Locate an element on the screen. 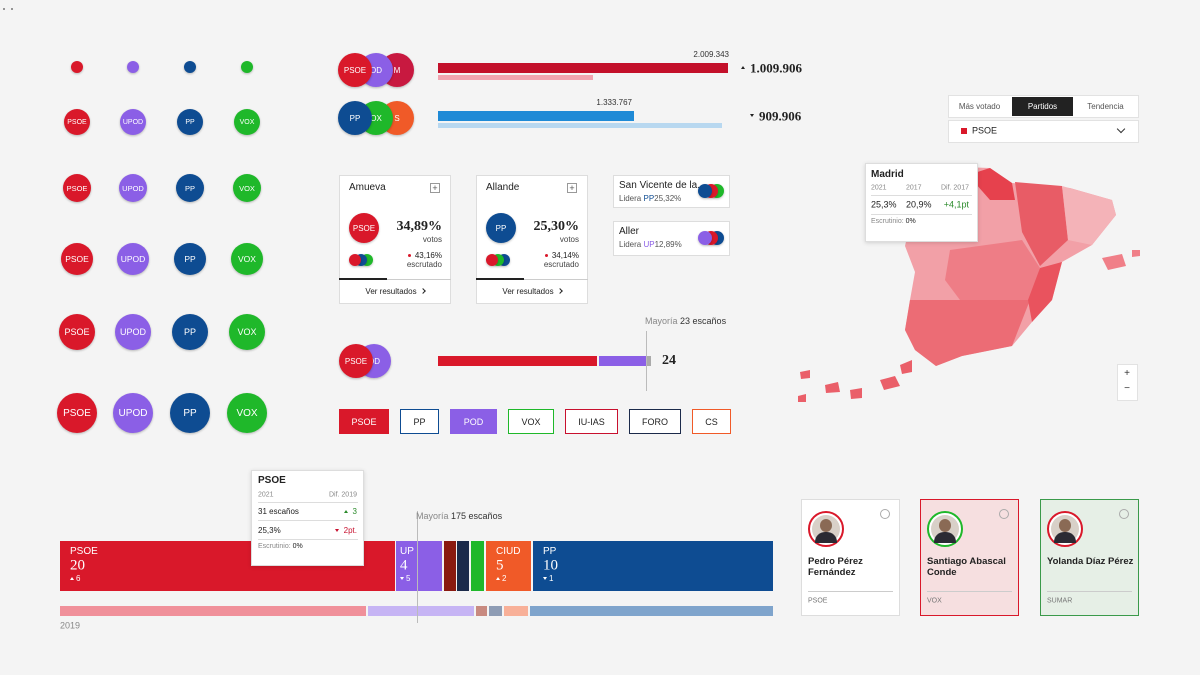 The height and width of the screenshot is (675, 1200). leader-party: UP is located at coordinates (649, 244).